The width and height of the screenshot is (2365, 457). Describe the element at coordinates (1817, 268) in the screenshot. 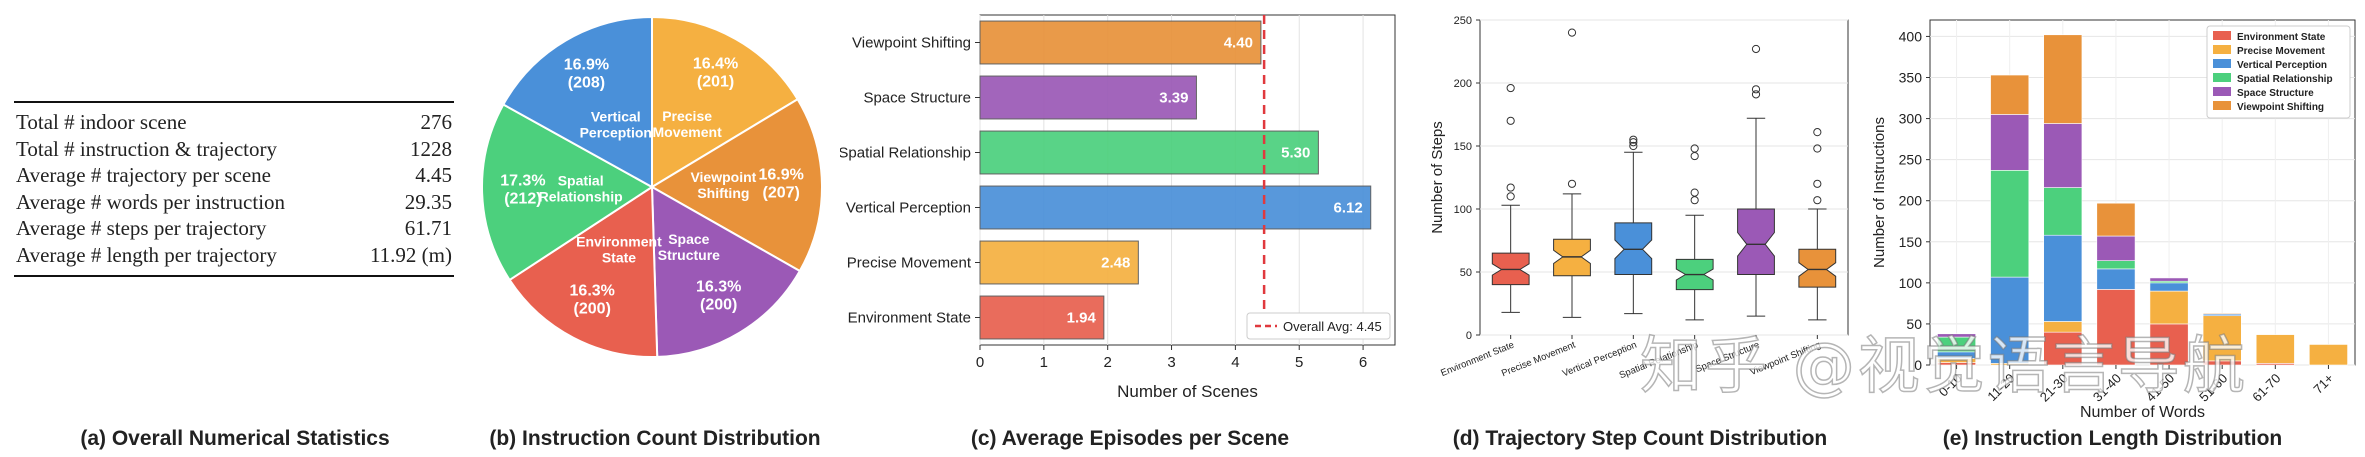

I see `box` at that location.